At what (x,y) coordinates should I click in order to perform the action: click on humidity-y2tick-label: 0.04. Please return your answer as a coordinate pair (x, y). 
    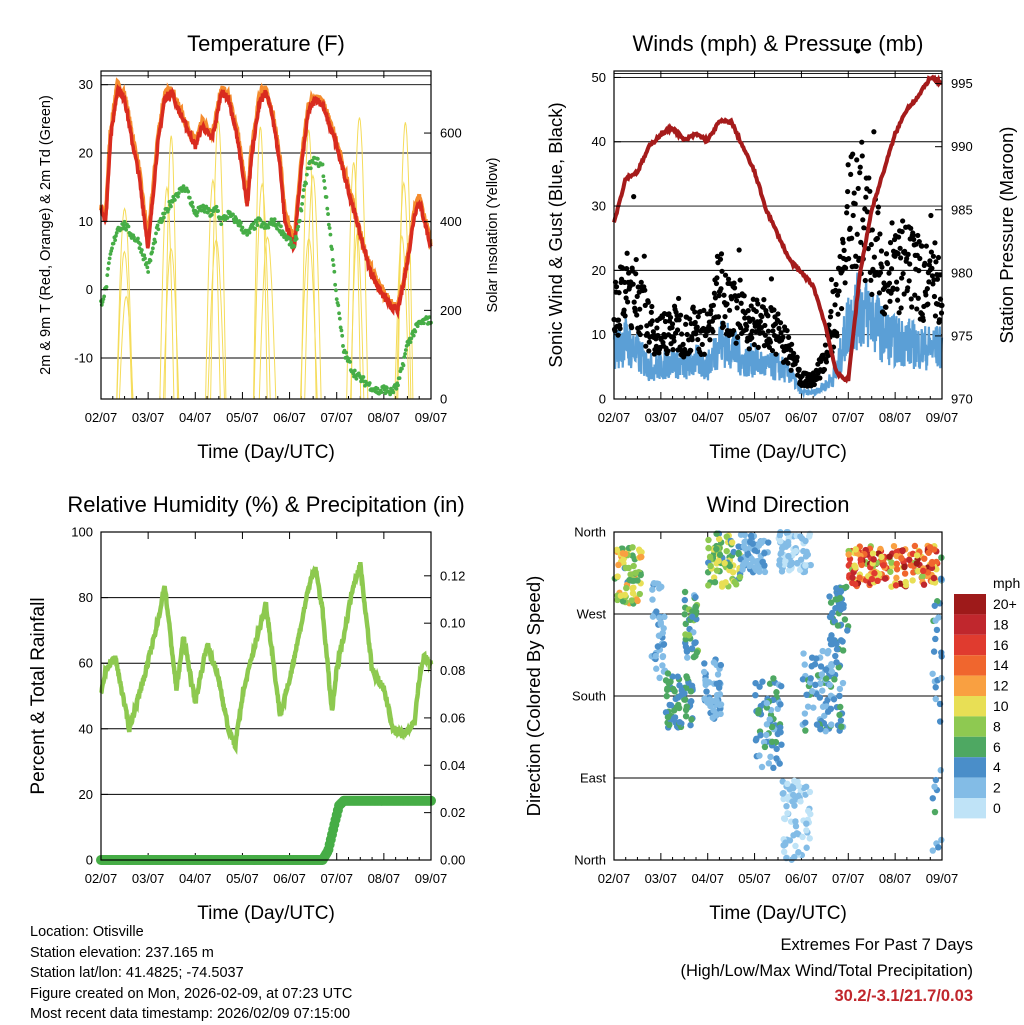
    Looking at the image, I should click on (452, 765).